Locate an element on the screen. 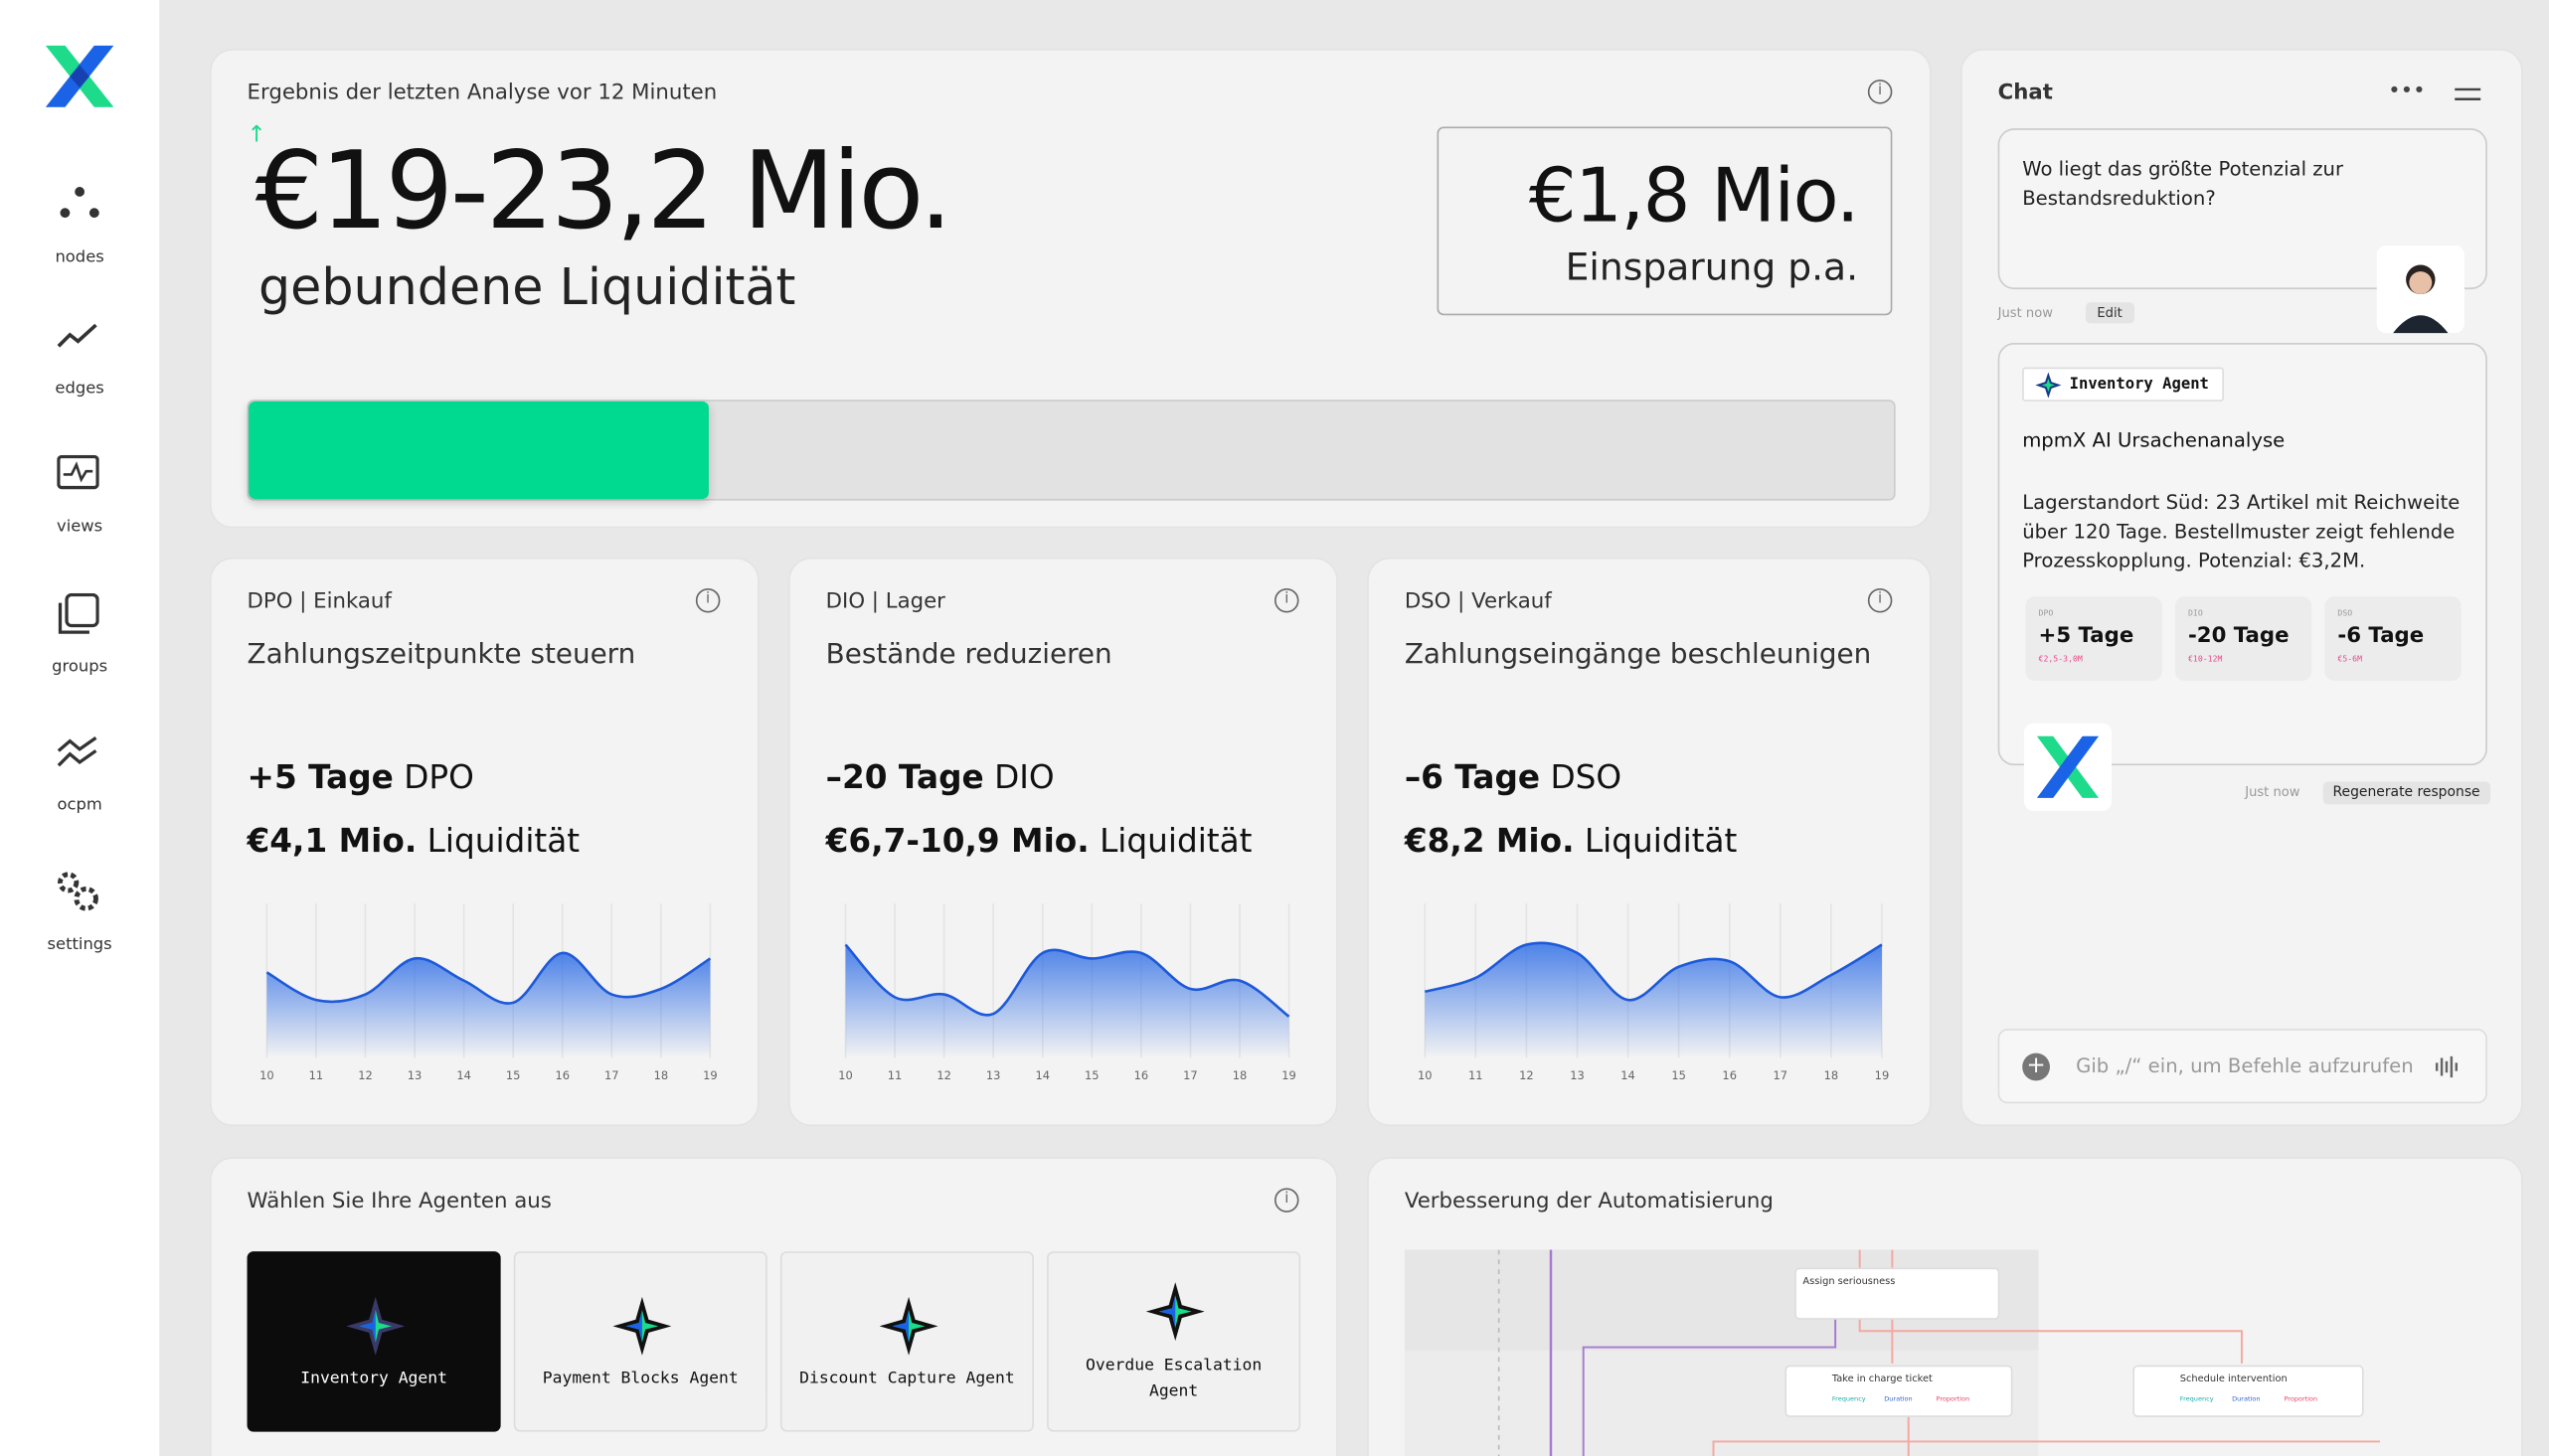 The image size is (2549, 1456). area is located at coordinates (1067, 1001).